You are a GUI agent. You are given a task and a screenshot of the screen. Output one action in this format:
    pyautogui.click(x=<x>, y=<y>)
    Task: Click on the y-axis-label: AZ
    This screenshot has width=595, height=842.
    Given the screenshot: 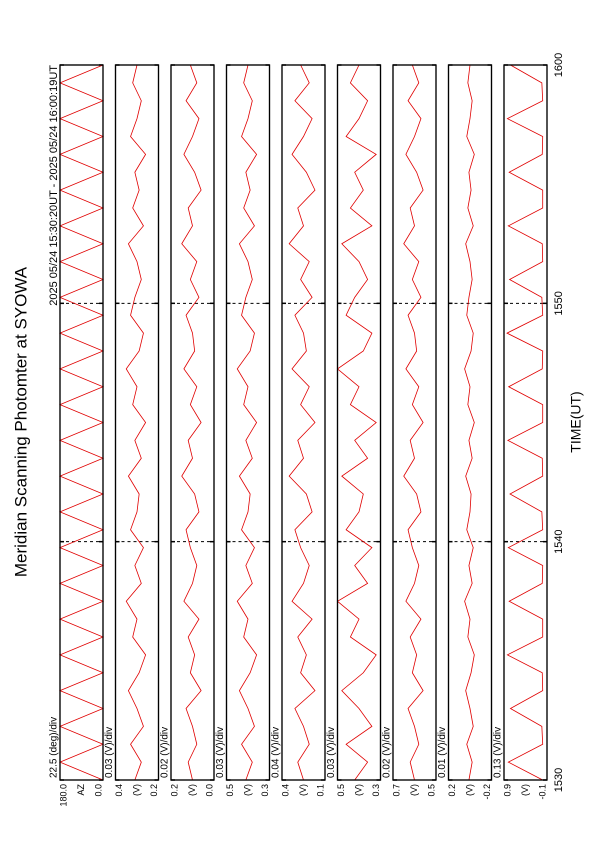 What is the action you would take?
    pyautogui.click(x=81, y=790)
    